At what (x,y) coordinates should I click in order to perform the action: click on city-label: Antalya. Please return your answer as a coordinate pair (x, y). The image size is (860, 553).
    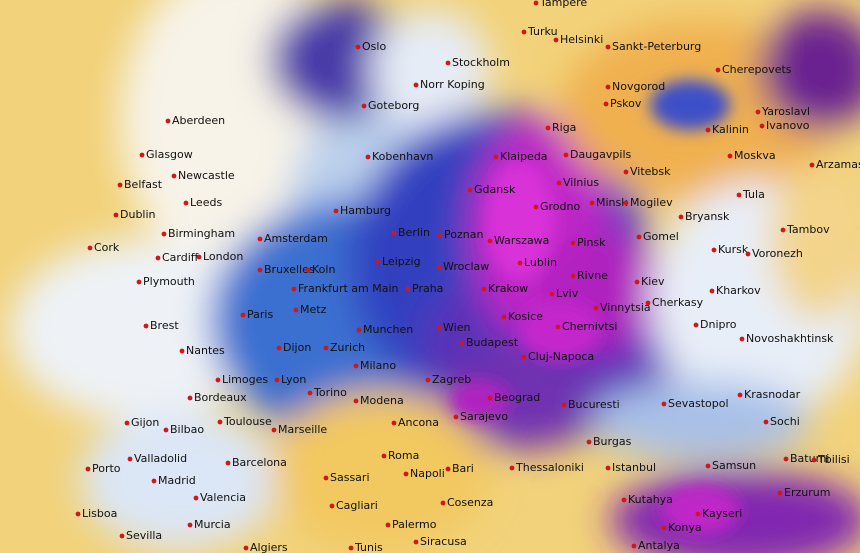
    Looking at the image, I should click on (659, 545).